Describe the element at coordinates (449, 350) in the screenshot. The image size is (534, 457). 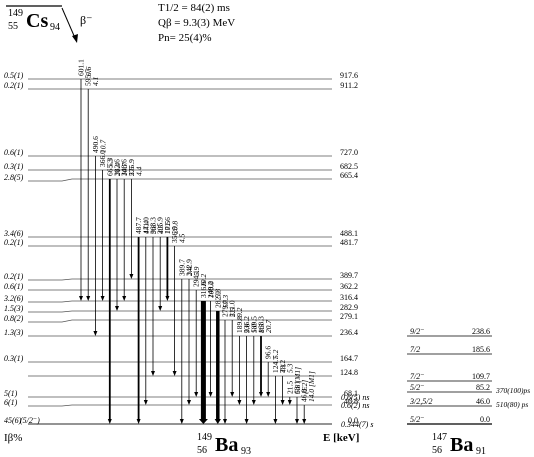
I see `neutron-level-185.6: 7/2 185.6` at that location.